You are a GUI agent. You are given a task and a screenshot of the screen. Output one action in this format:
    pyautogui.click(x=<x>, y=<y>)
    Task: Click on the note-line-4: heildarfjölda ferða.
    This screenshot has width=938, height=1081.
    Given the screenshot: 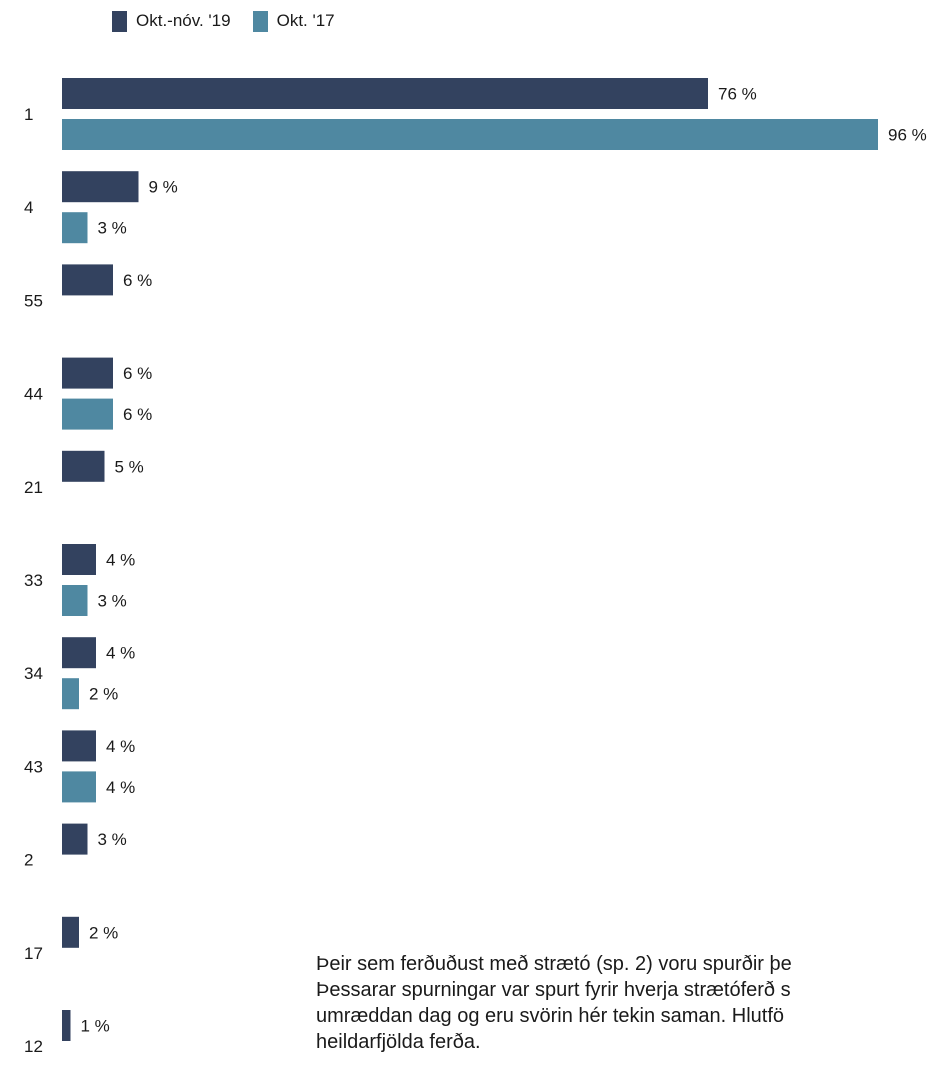 What is the action you would take?
    pyautogui.click(x=398, y=1042)
    